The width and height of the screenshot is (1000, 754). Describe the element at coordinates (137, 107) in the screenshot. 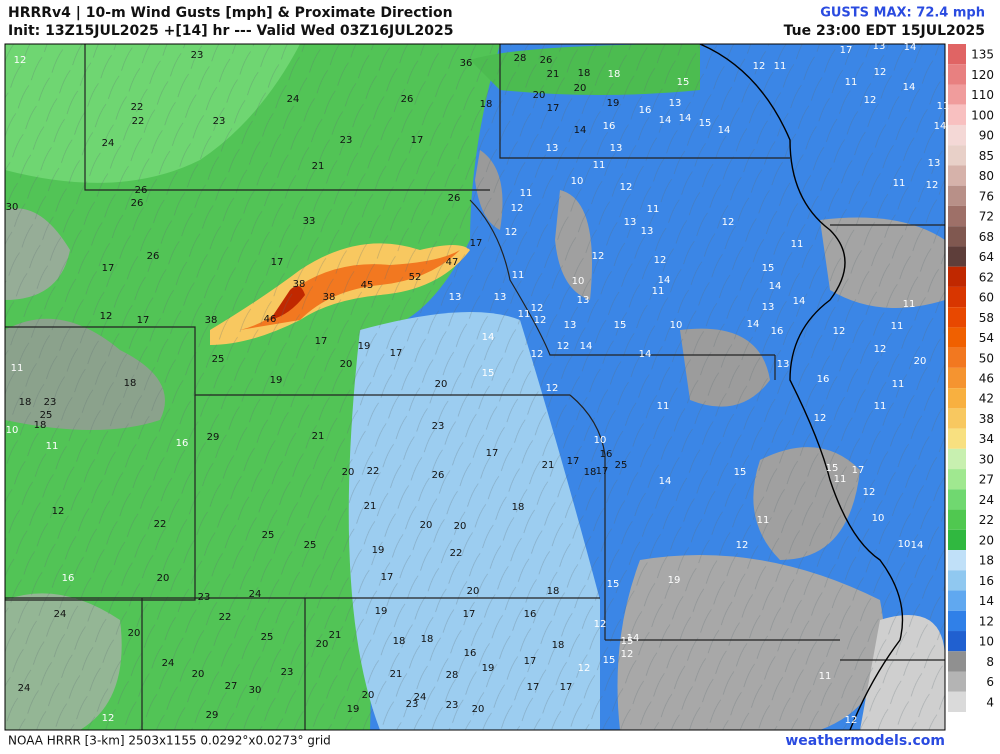

I see `gust-label: 22` at that location.